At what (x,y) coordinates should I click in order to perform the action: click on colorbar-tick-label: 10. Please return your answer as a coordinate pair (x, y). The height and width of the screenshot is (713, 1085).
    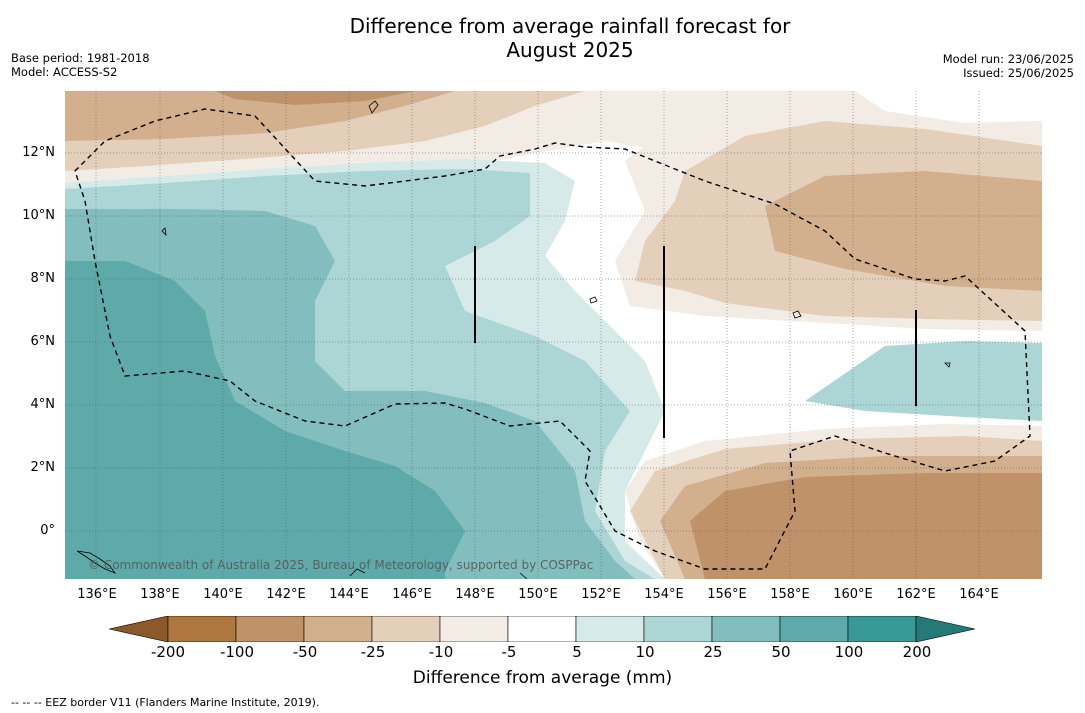
    Looking at the image, I should click on (645, 652).